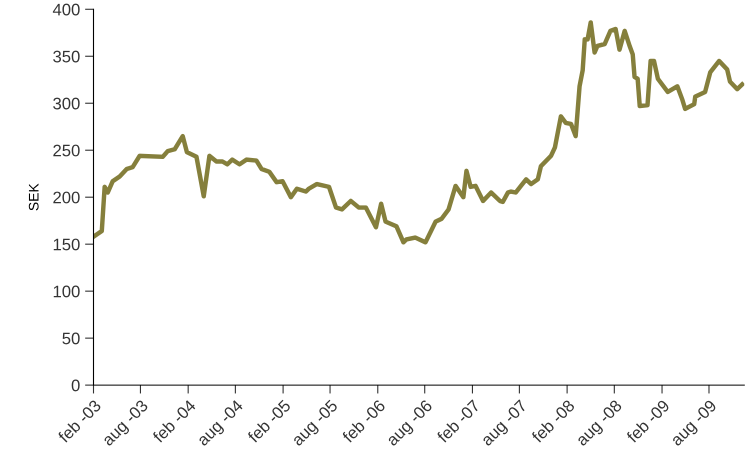  Describe the element at coordinates (174, 421) in the screenshot. I see `x-tick-label: feb -04` at that location.